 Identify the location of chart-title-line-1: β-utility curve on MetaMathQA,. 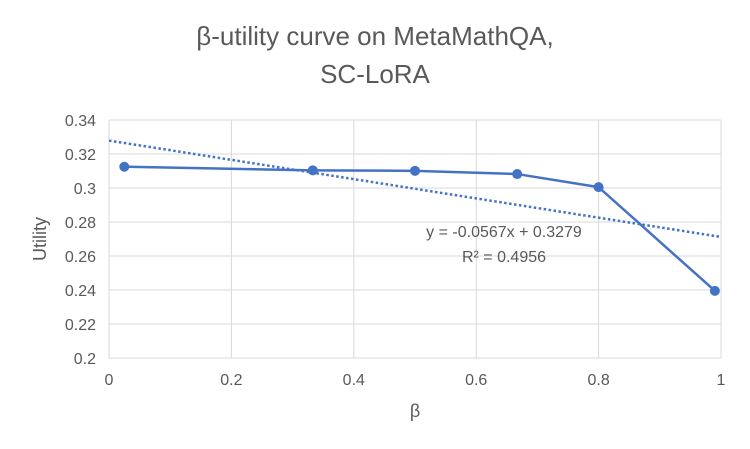
(374, 36).